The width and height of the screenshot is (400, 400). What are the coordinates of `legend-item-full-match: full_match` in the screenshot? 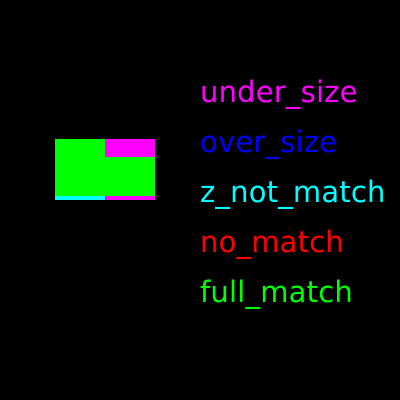 It's located at (276, 292).